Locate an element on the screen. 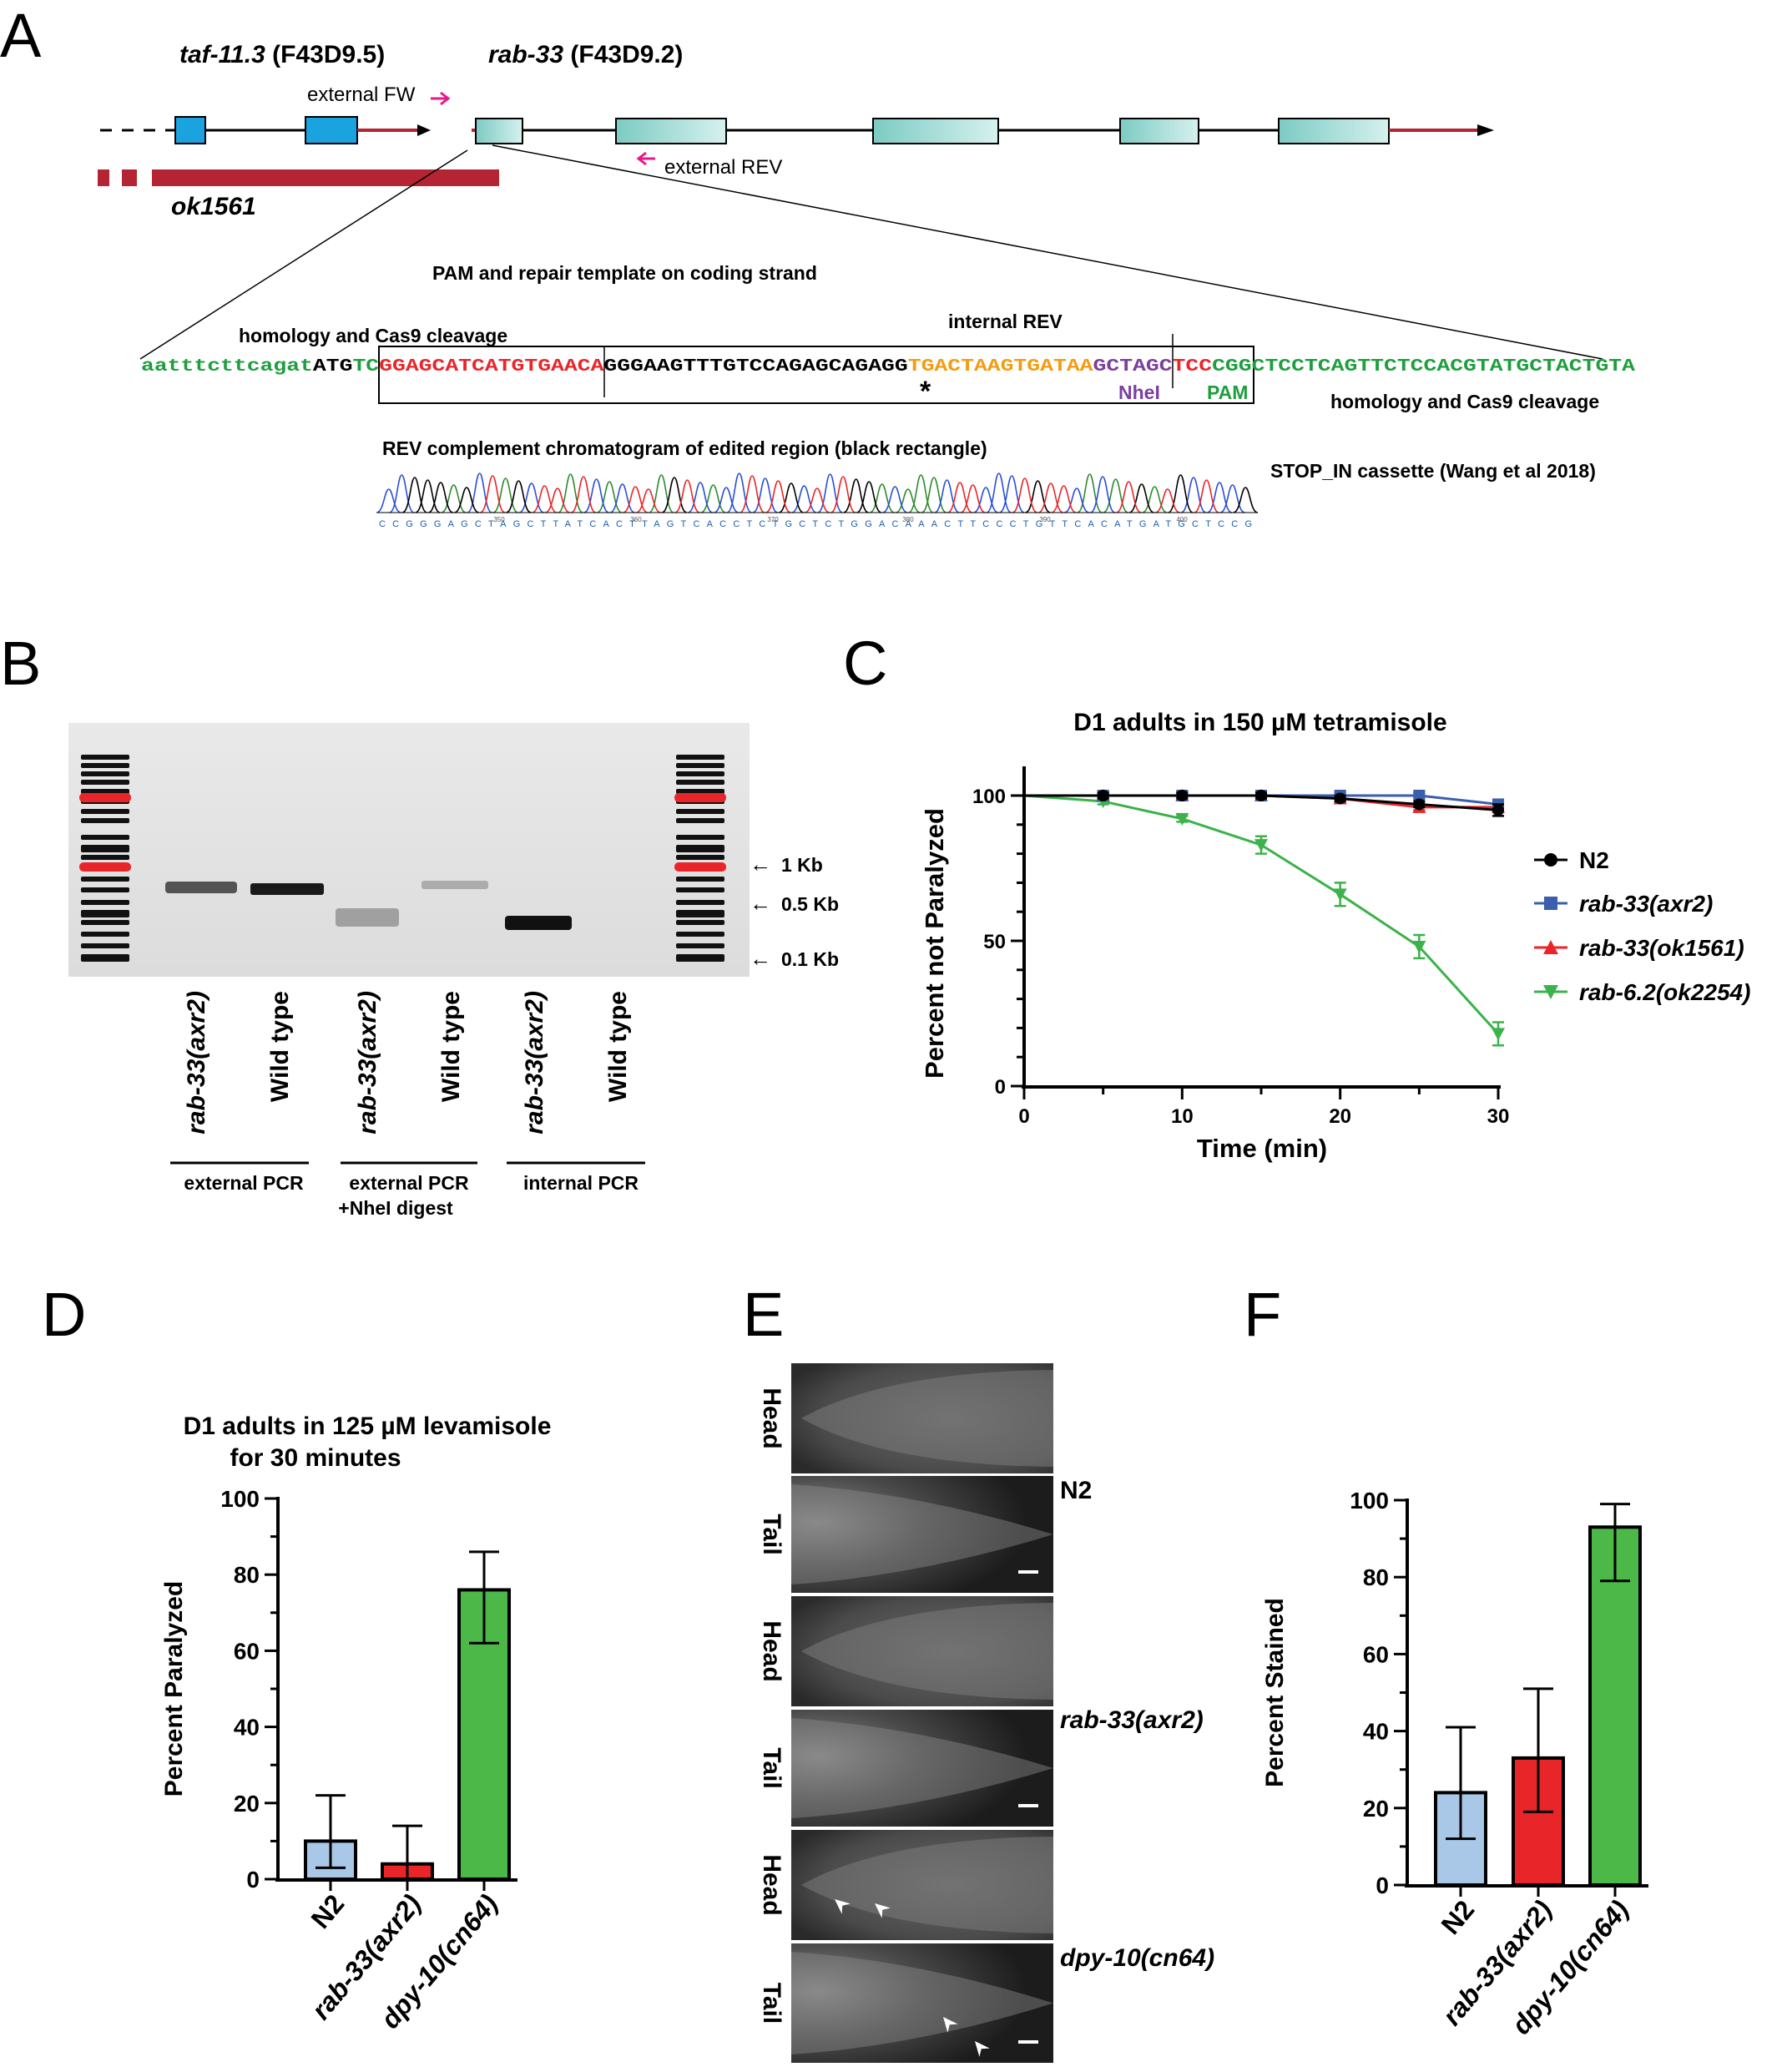 This screenshot has height=2067, width=1792. seq-red: GGAGCATCATGTGAACA is located at coordinates (491, 367).